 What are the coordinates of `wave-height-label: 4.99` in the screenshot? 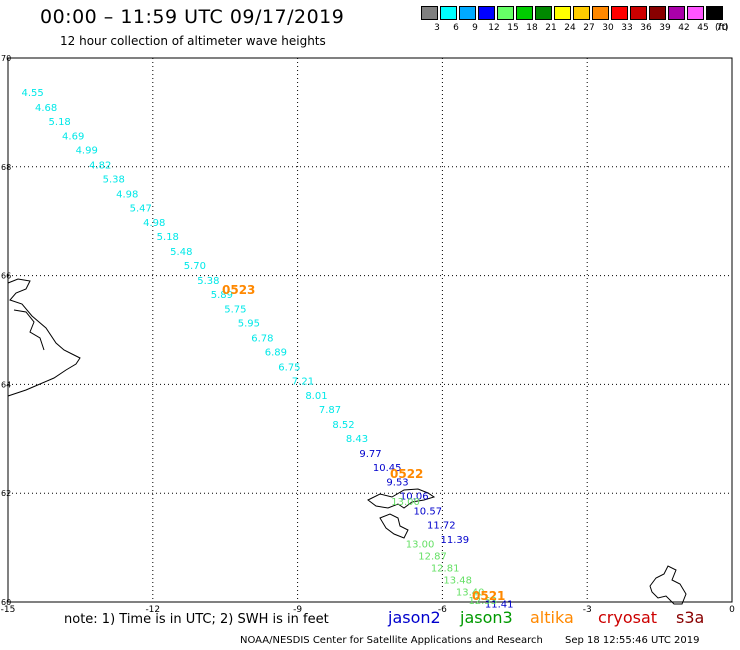 It's located at (87, 151).